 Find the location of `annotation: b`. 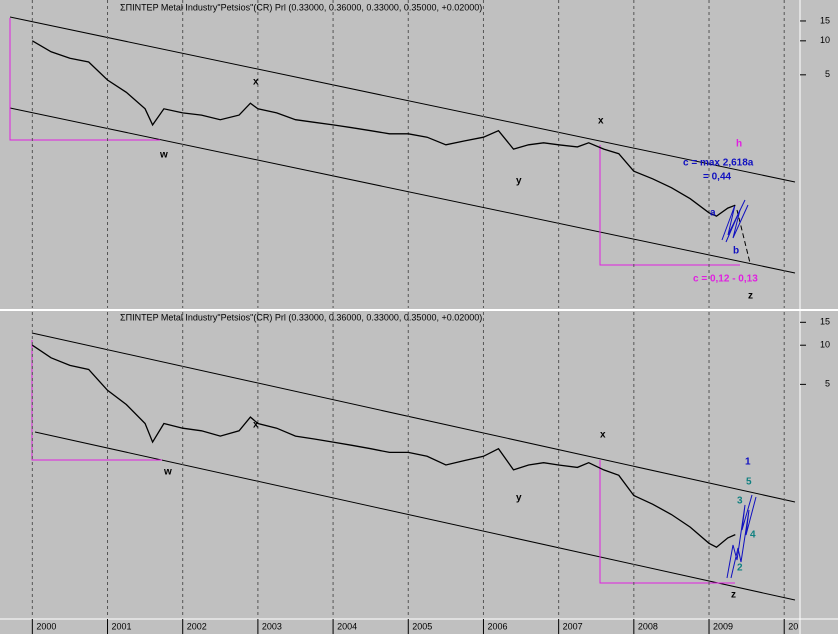

annotation: b is located at coordinates (736, 251).